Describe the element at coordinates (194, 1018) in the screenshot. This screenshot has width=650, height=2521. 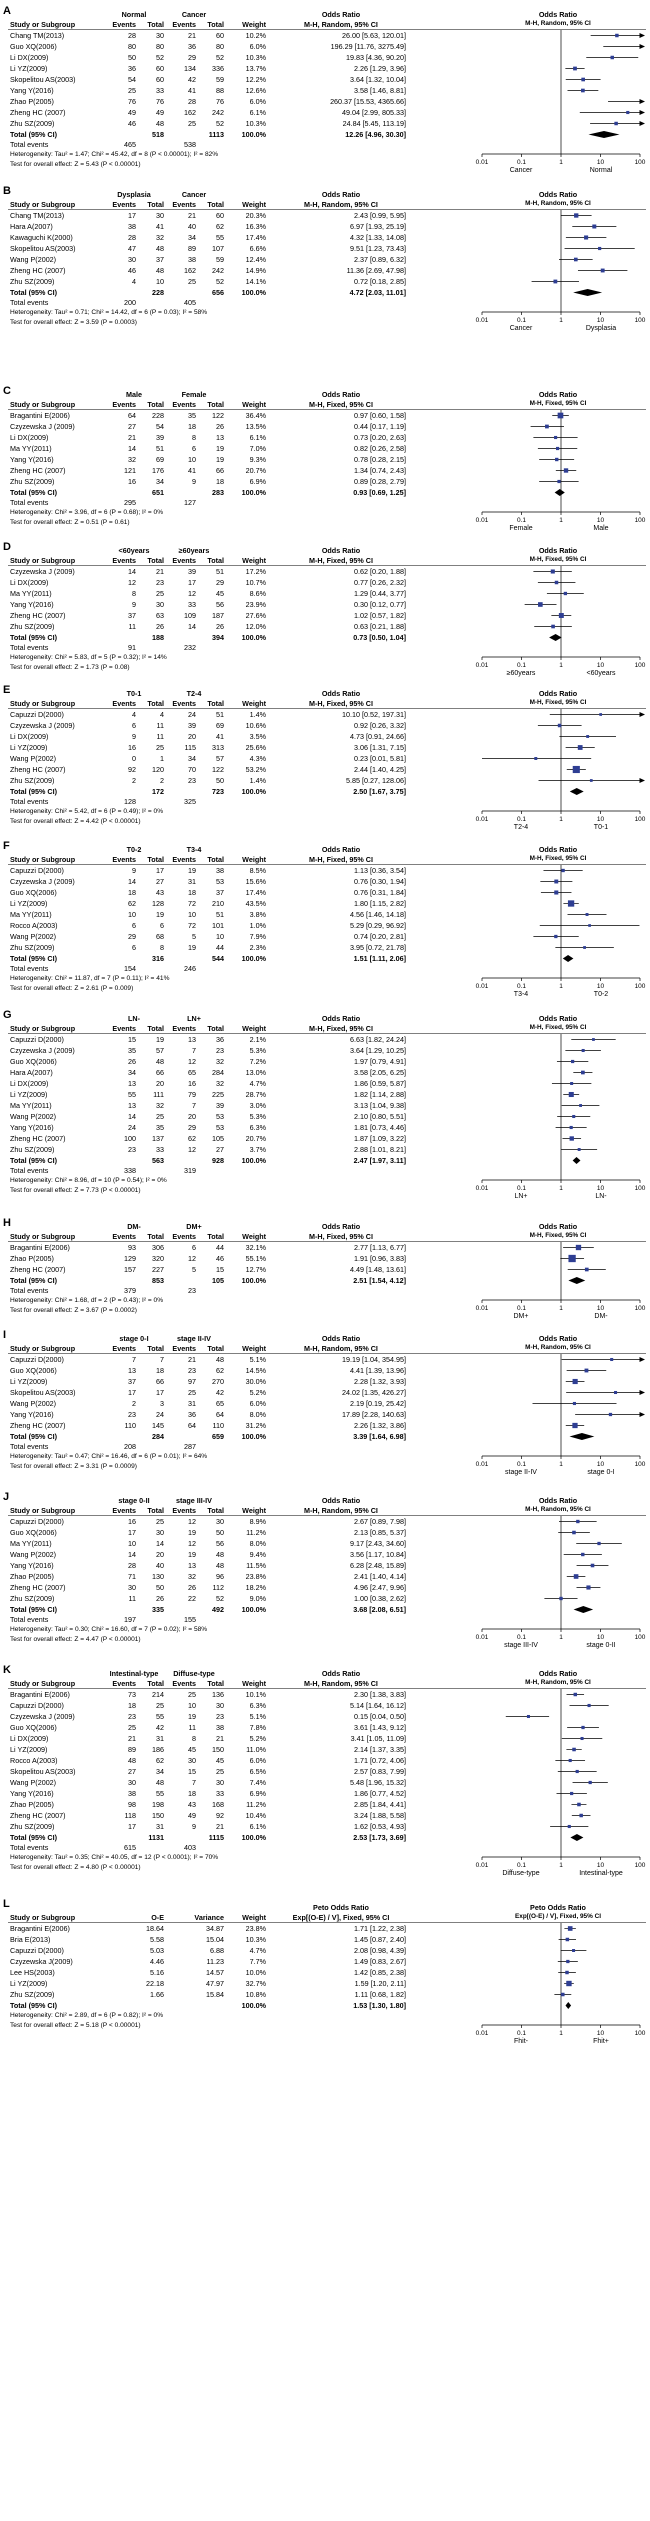
I see `group2-header: LN+` at that location.